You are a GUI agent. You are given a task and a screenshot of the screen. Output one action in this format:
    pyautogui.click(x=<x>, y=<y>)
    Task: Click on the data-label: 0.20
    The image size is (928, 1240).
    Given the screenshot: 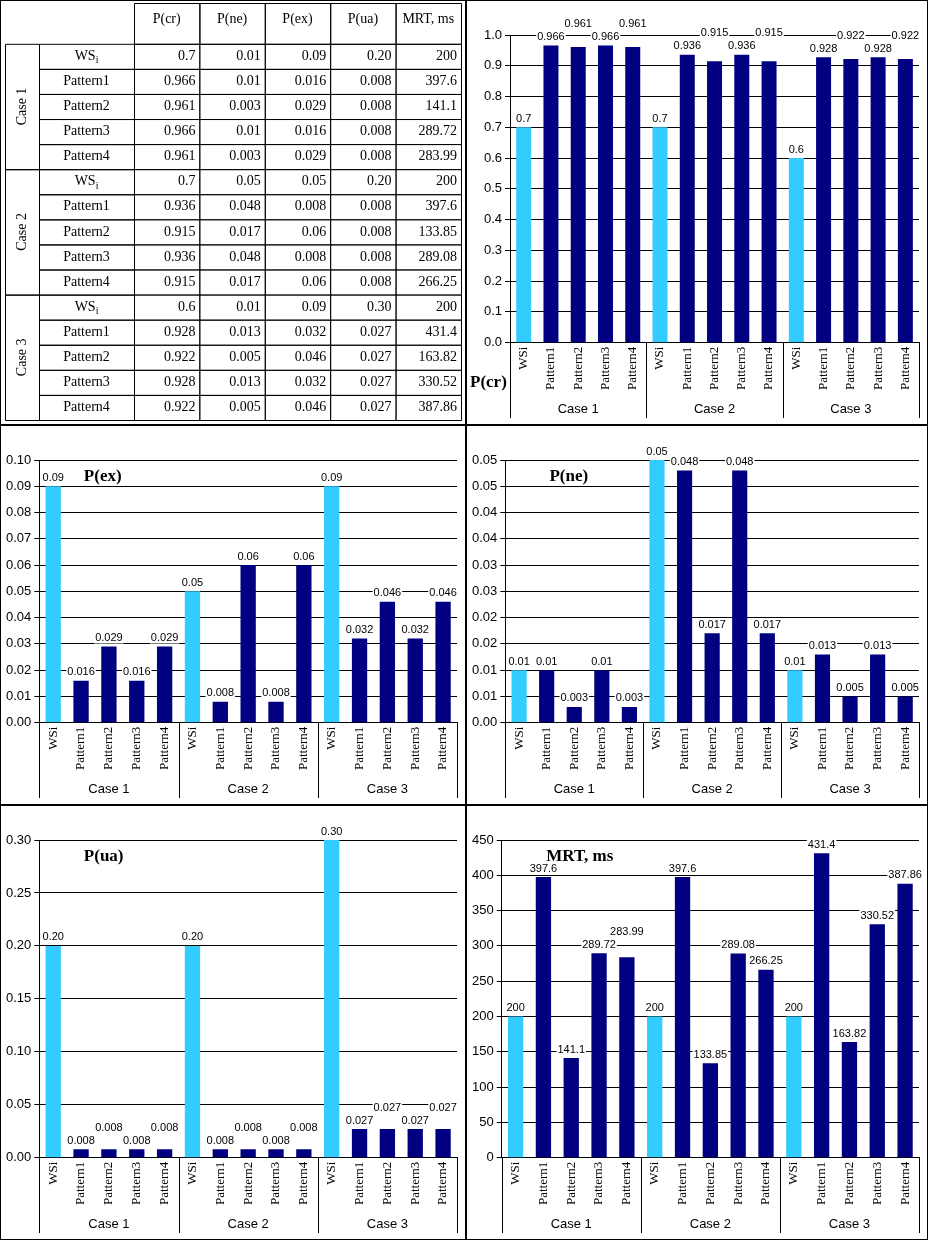 What is the action you would take?
    pyautogui.click(x=379, y=56)
    